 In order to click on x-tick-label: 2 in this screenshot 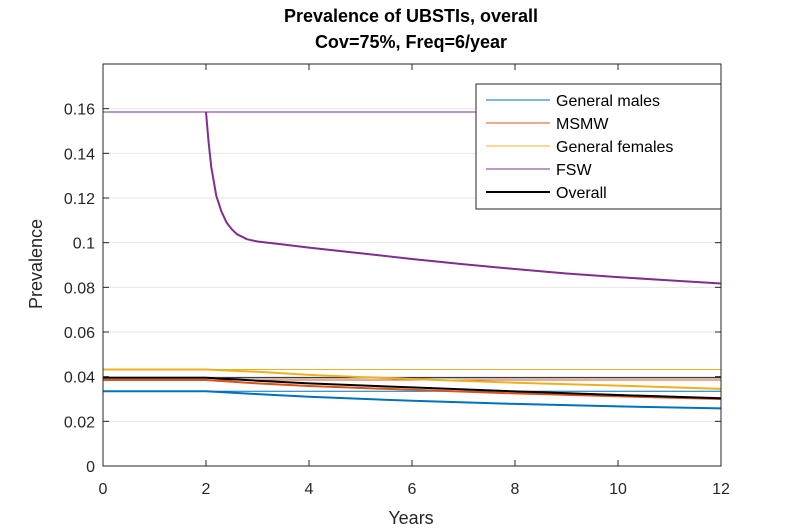, I will do `click(206, 489)`.